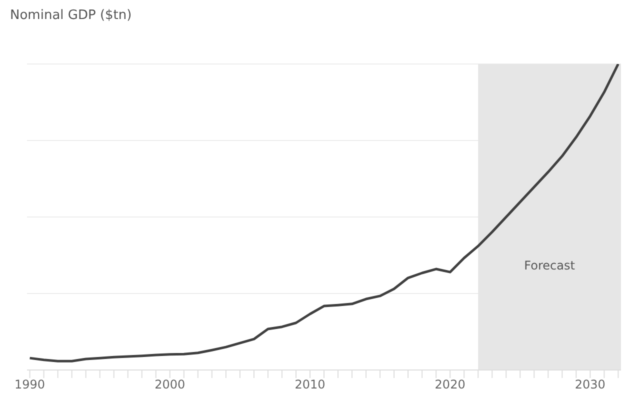 The width and height of the screenshot is (630, 401). I want to click on x-tick-label: 2030, so click(590, 385).